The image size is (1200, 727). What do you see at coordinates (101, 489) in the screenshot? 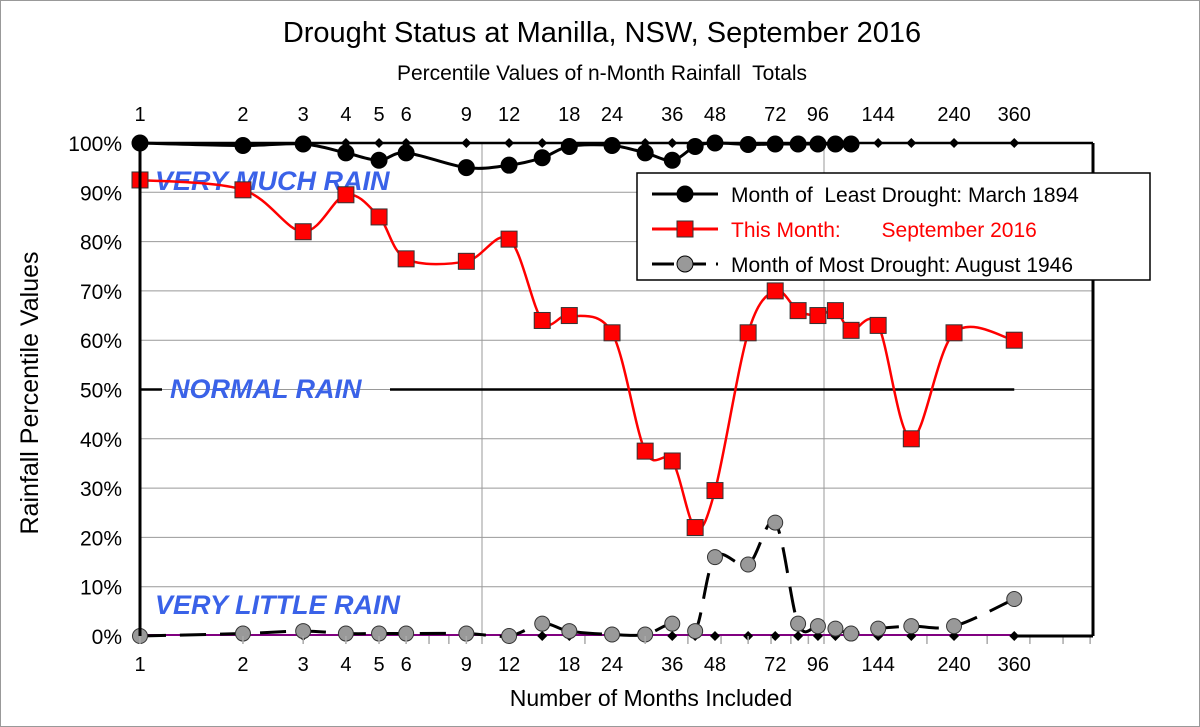
I see `y-tick-label: 30%` at bounding box center [101, 489].